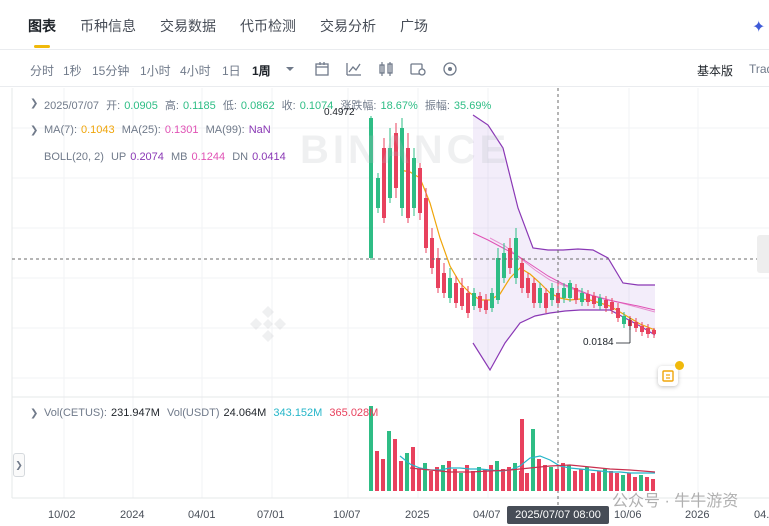 The width and height of the screenshot is (769, 526). What do you see at coordinates (715, 71) in the screenshot?
I see `basic-view-button: 基本版` at bounding box center [715, 71].